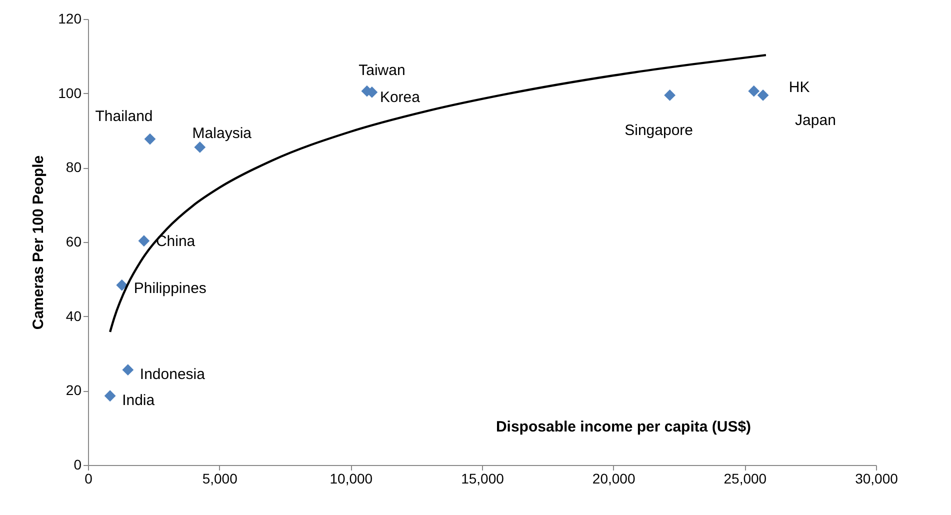 The width and height of the screenshot is (951, 515). What do you see at coordinates (124, 117) in the screenshot?
I see `annotation: Thailand` at bounding box center [124, 117].